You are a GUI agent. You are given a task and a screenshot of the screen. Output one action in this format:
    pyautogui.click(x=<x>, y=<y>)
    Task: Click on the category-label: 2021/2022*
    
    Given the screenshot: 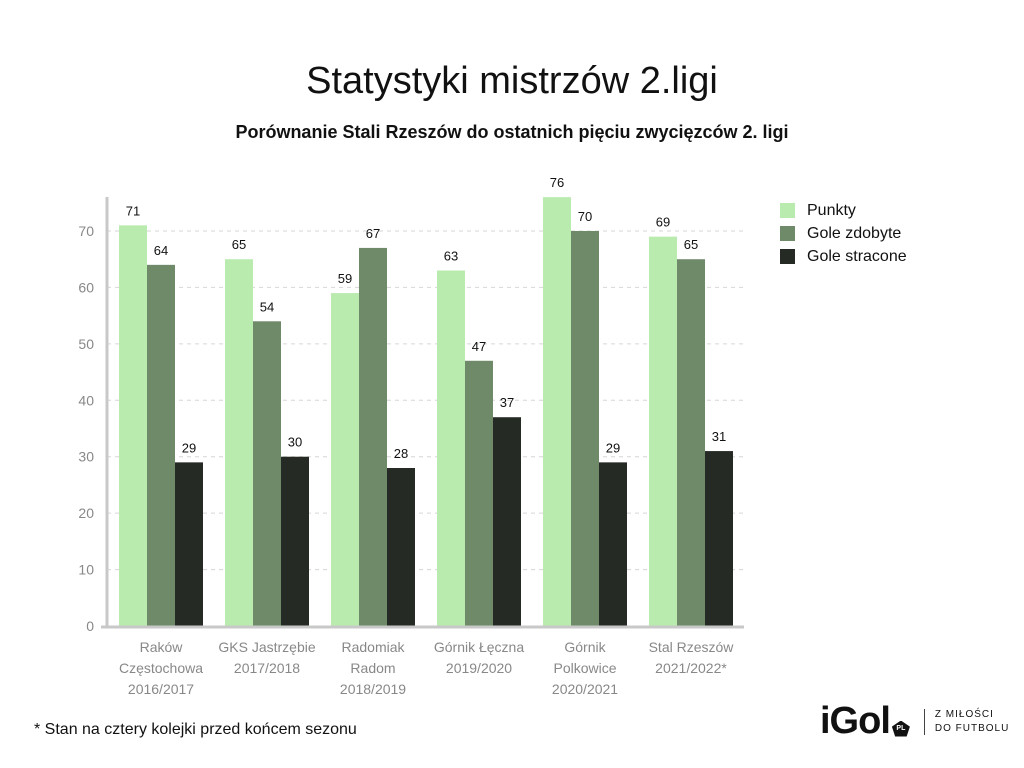 What is the action you would take?
    pyautogui.click(x=691, y=668)
    